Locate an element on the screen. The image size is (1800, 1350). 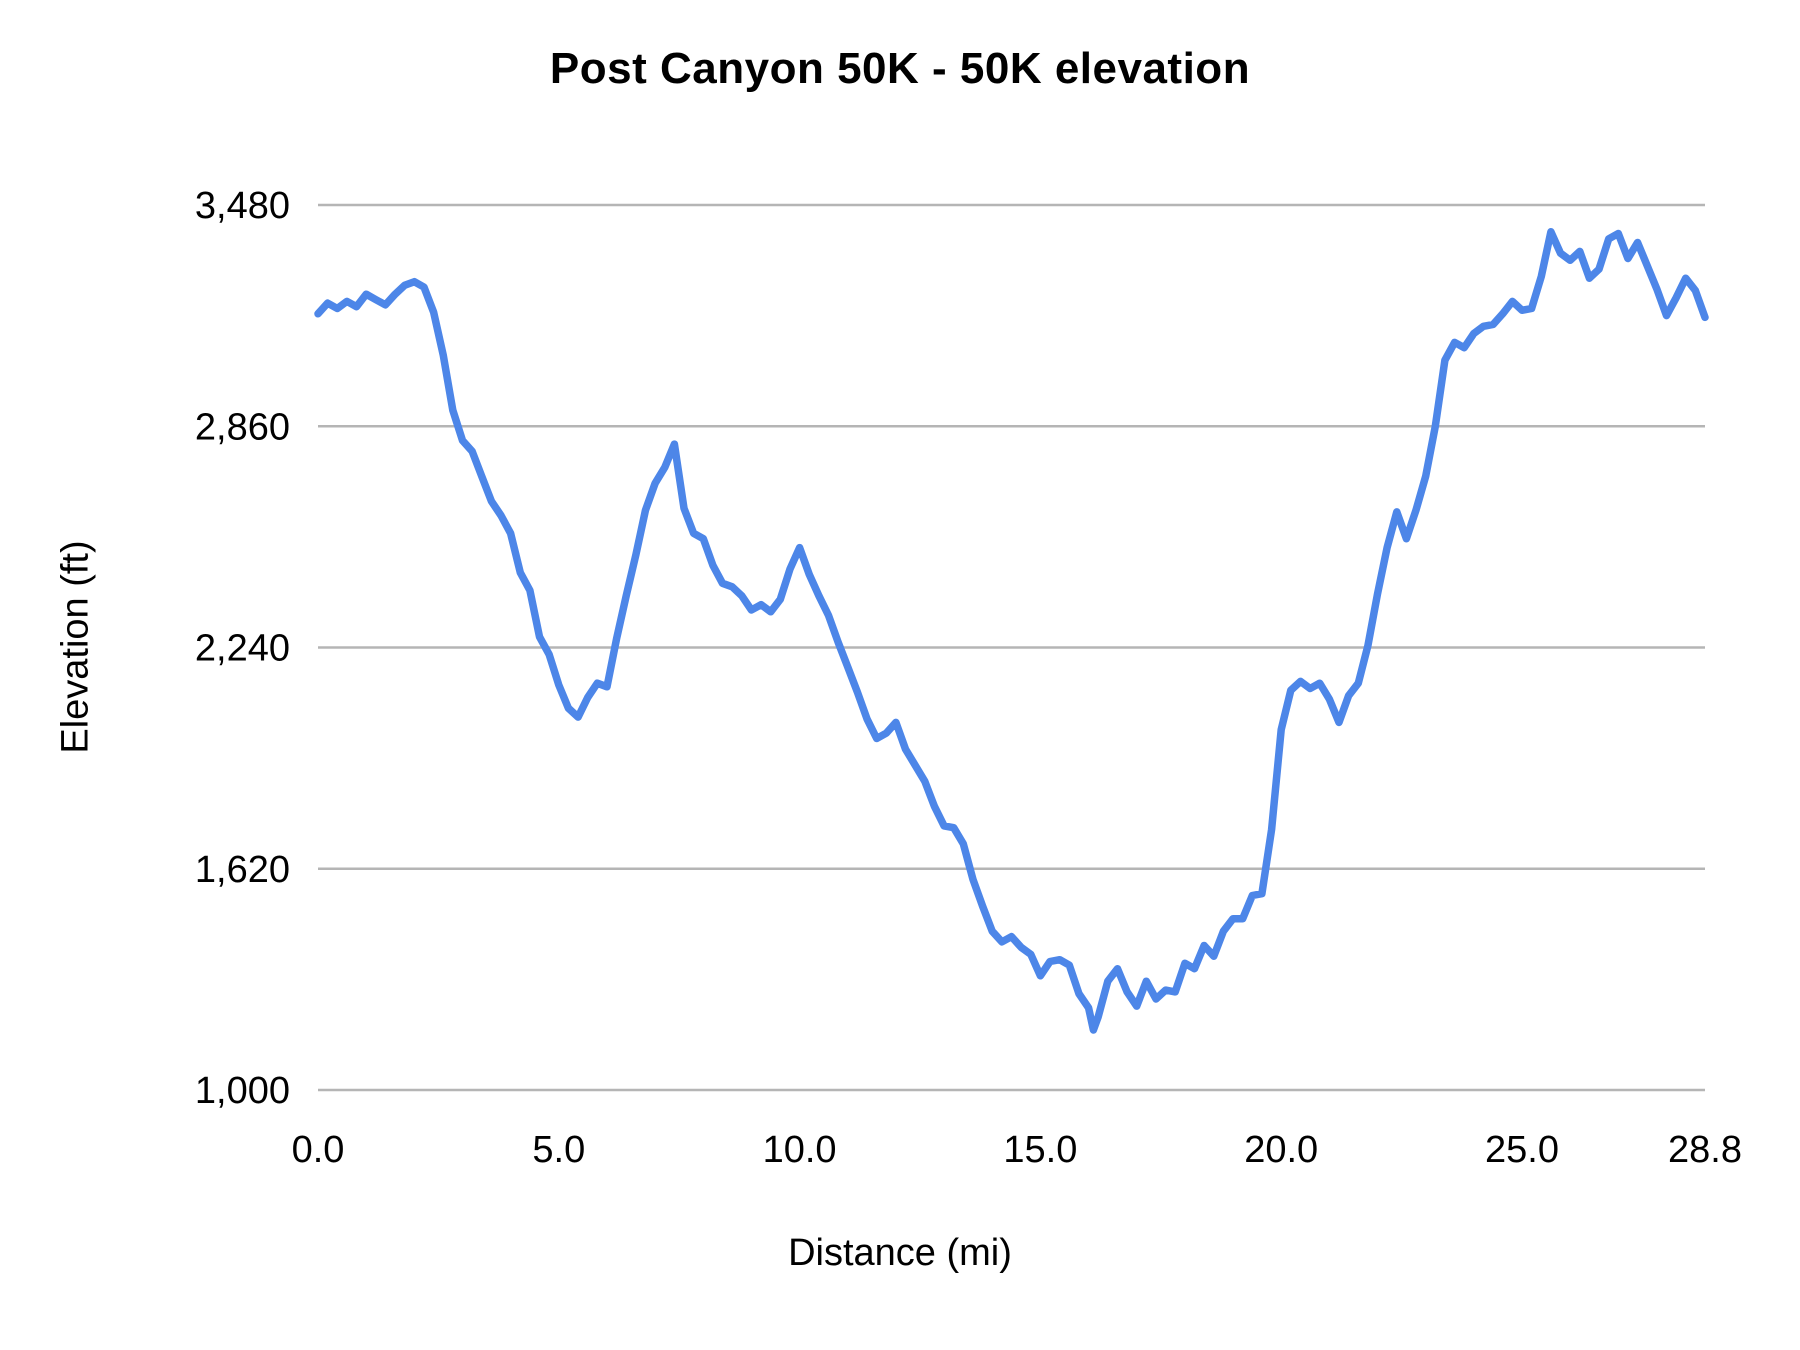
chart-title: Post Canyon 50K - 50K elevation is located at coordinates (900, 68).